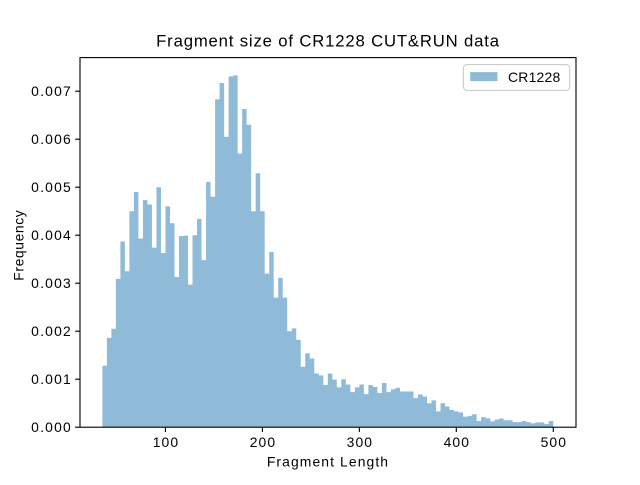 This screenshot has width=640, height=485. Describe the element at coordinates (360, 442) in the screenshot. I see `svg-text: 300` at that location.